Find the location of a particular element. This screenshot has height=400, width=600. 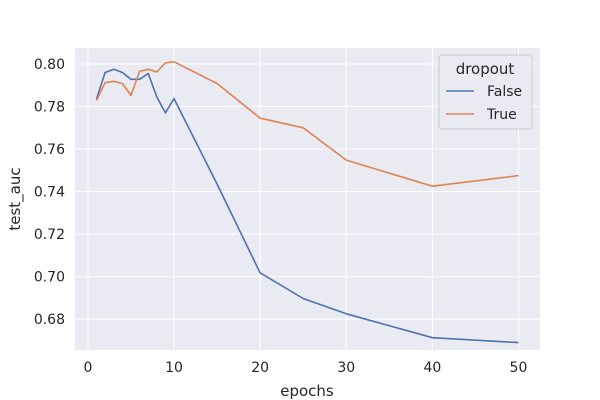

y-tick-label: 0.78 is located at coordinates (49, 107).